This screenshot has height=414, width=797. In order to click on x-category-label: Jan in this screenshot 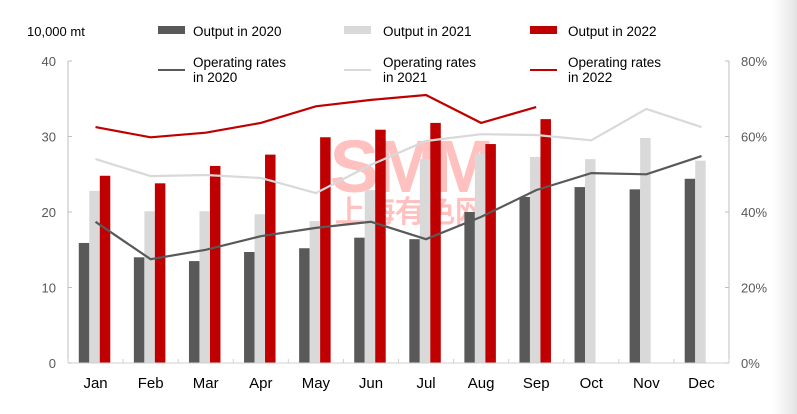, I will do `click(95, 383)`.